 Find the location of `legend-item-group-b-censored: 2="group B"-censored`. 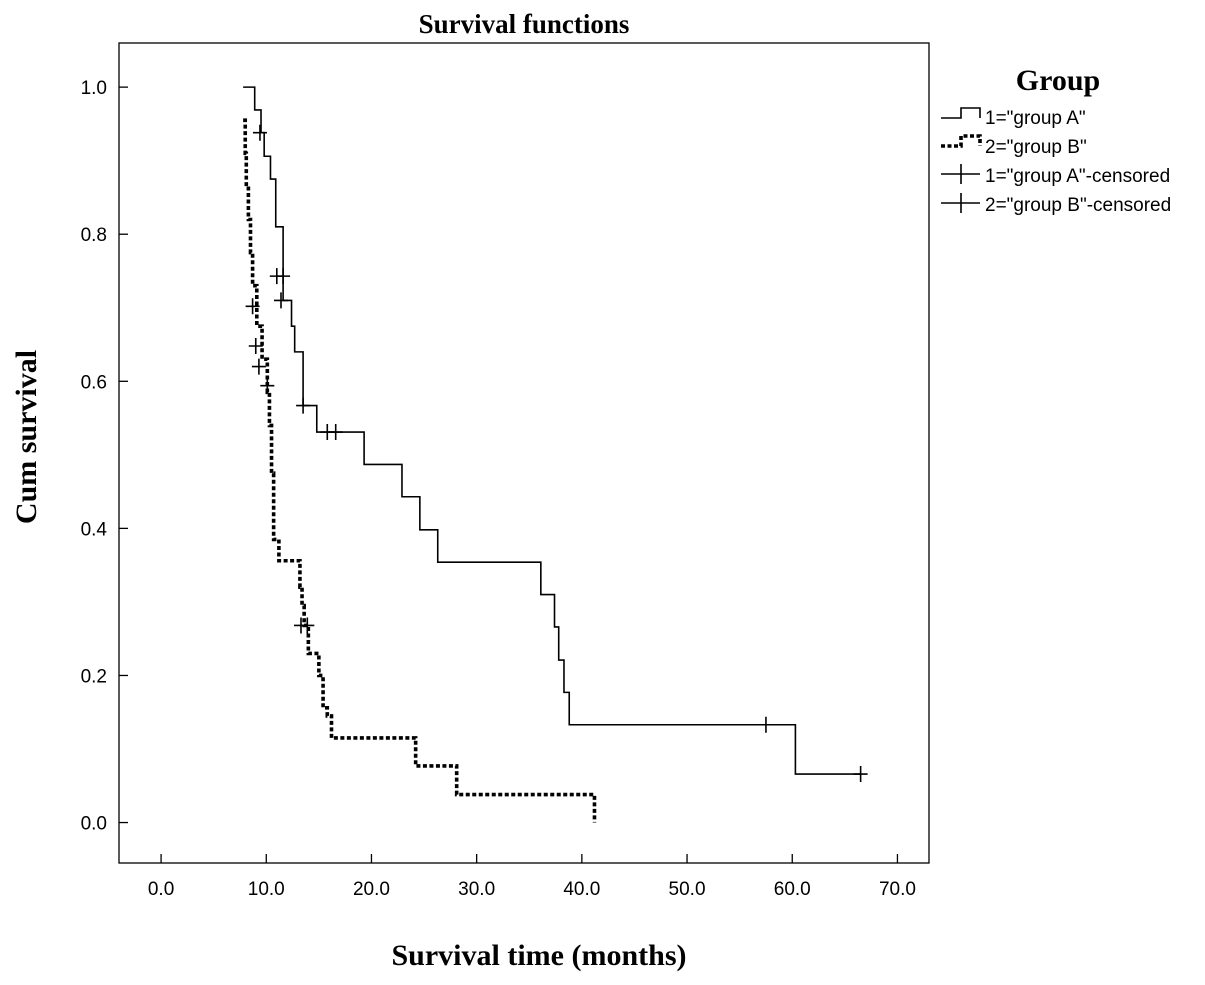

legend-item-group-b-censored: 2="group B"-censored is located at coordinates (1056, 204).